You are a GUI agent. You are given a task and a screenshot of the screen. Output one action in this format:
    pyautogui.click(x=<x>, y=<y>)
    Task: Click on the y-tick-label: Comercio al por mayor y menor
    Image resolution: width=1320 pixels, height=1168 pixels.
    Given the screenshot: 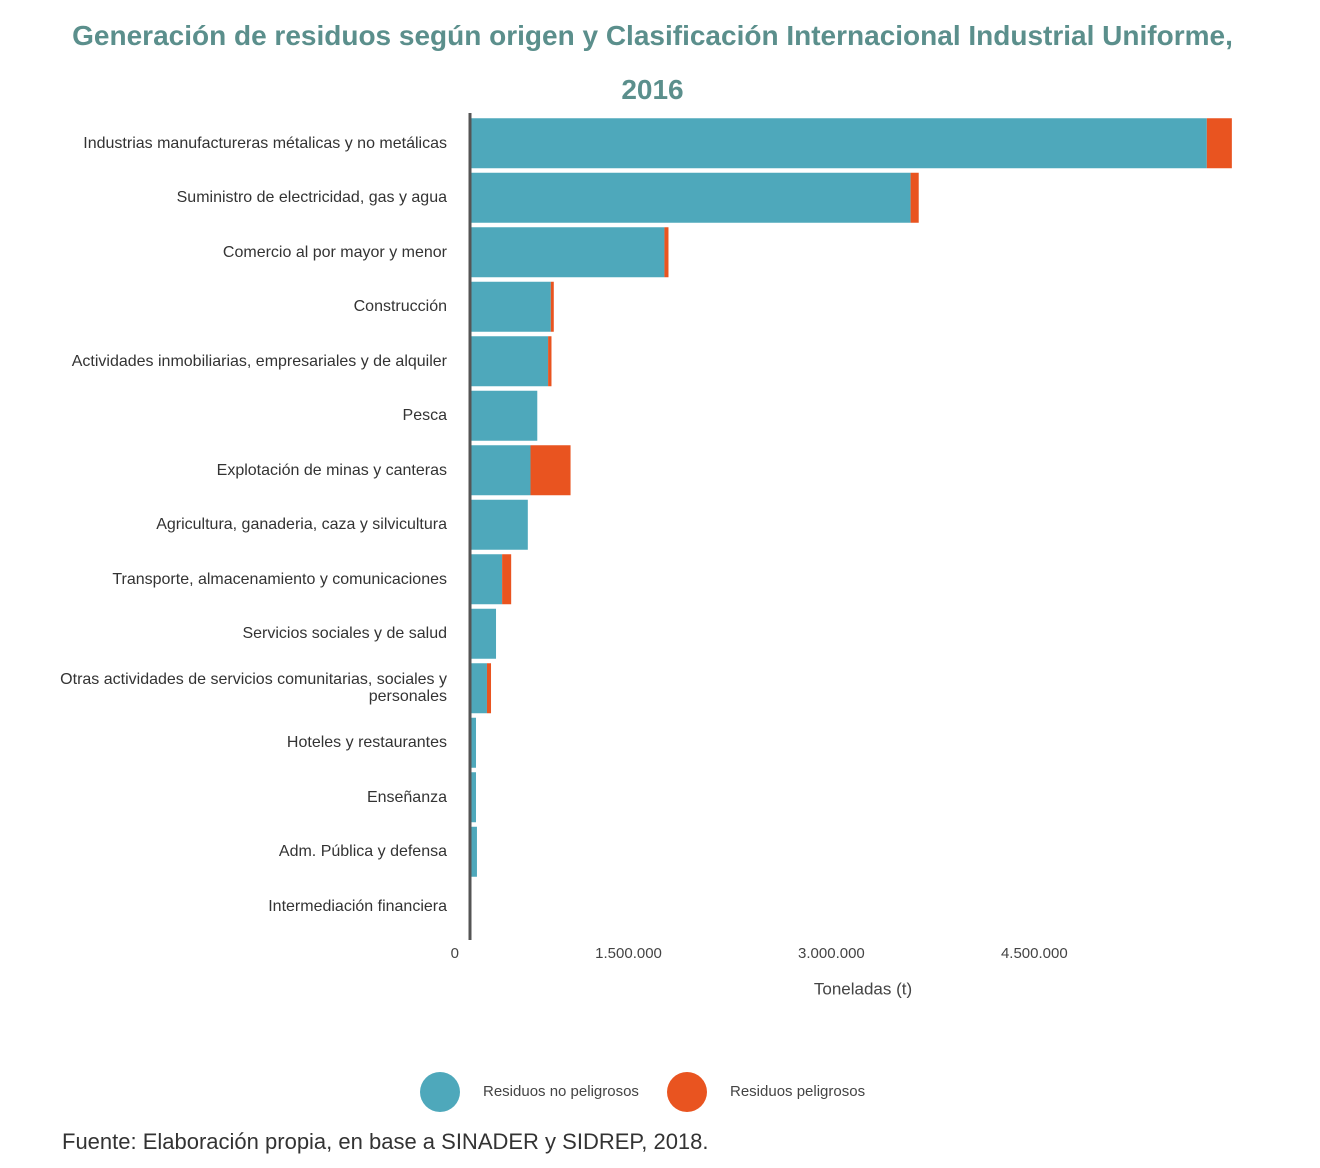 What is the action you would take?
    pyautogui.click(x=334, y=252)
    